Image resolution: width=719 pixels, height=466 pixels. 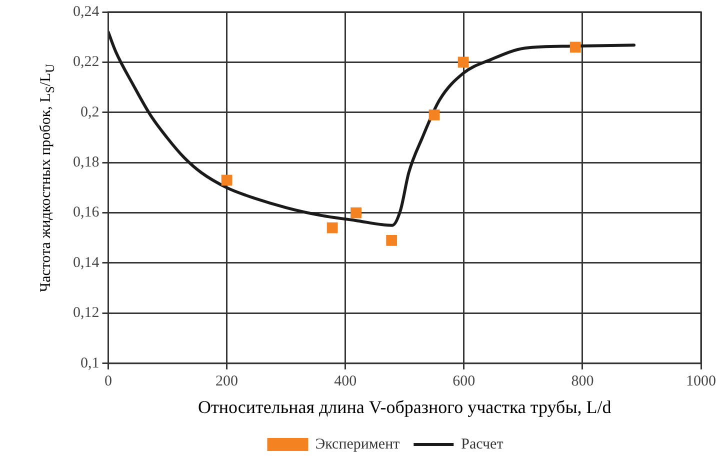 I want to click on legend-label: Эксперимент, so click(x=357, y=444).